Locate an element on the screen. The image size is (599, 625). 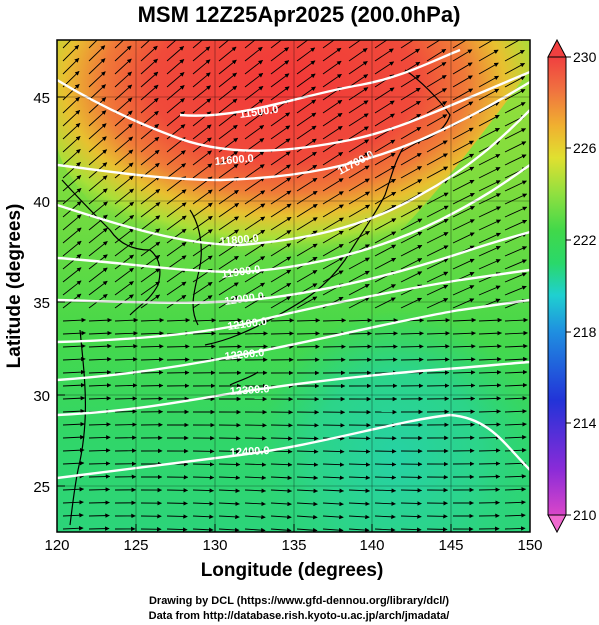
contour-label-12300: 12300.0 is located at coordinates (249, 390).